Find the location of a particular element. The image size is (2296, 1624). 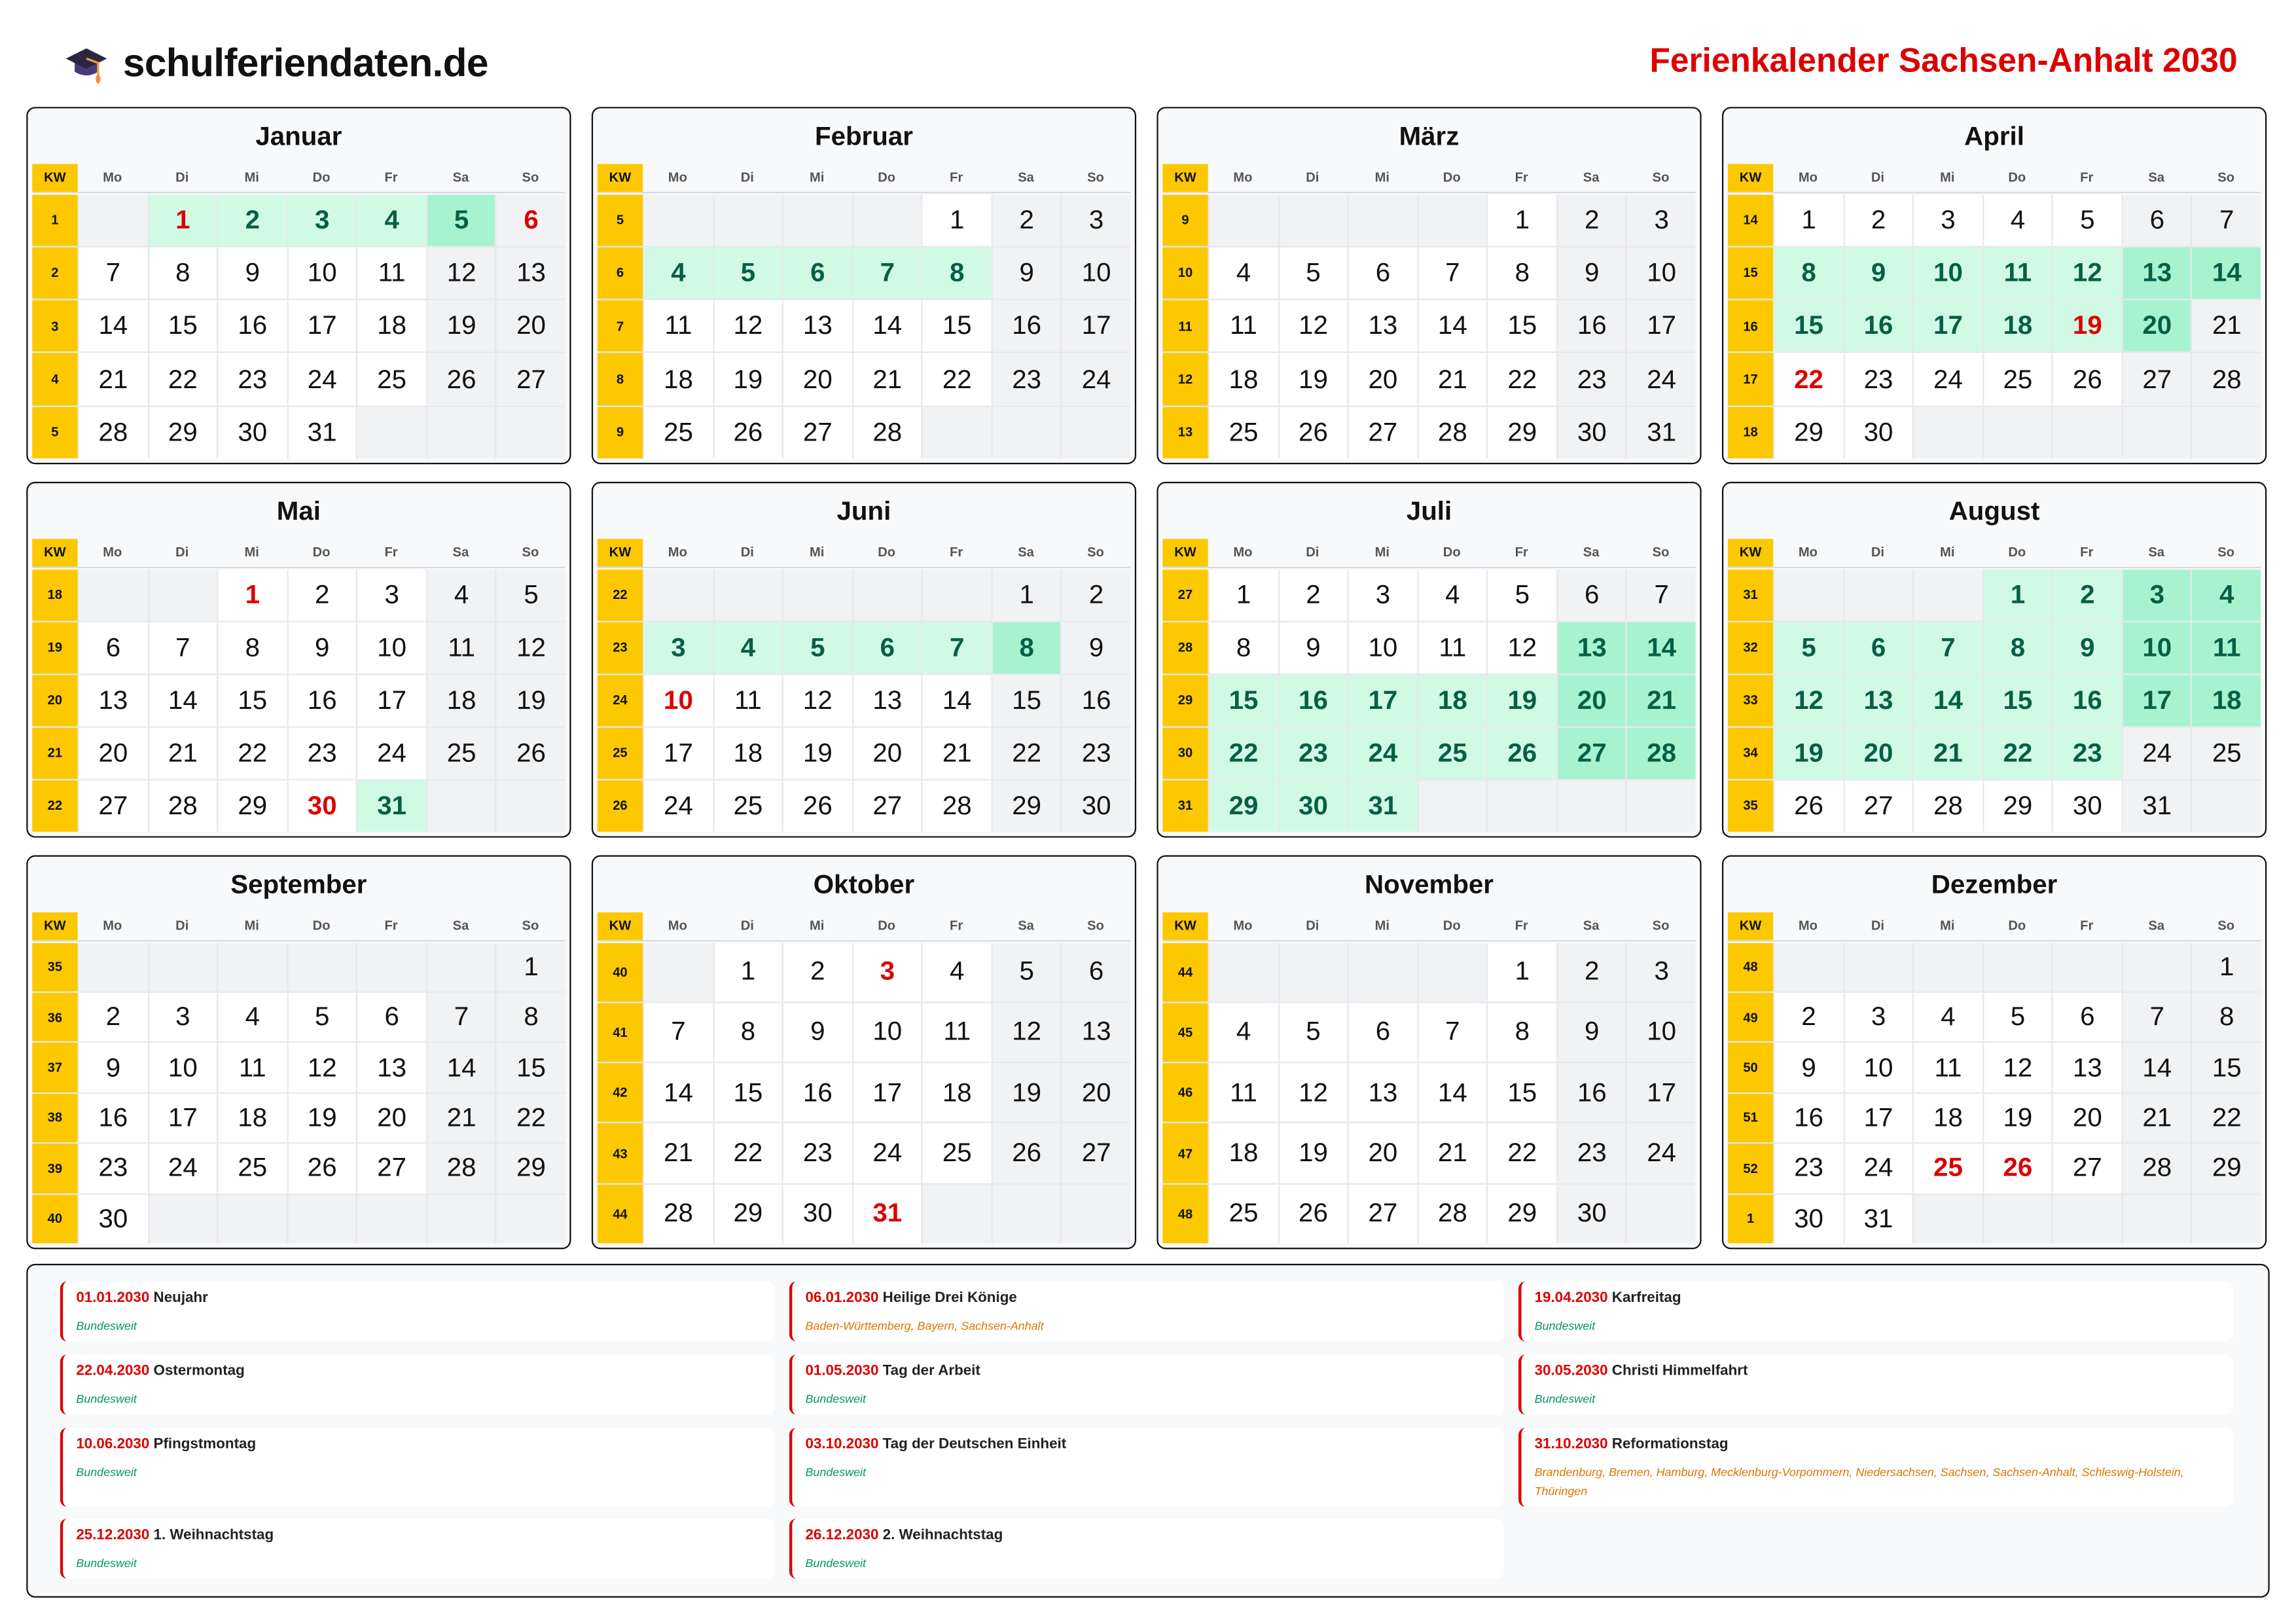

brand: schulferiendaten.de is located at coordinates (276, 63).